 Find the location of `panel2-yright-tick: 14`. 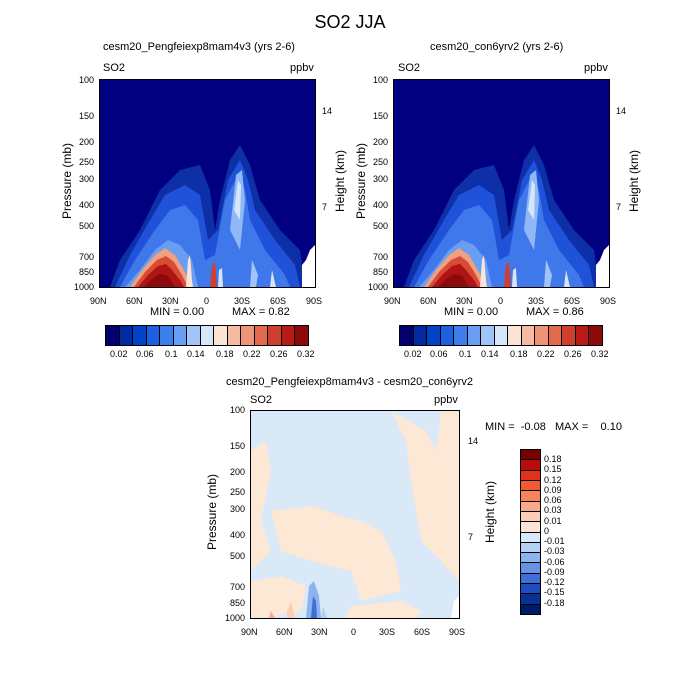

panel2-yright-tick: 14 is located at coordinates (621, 111).